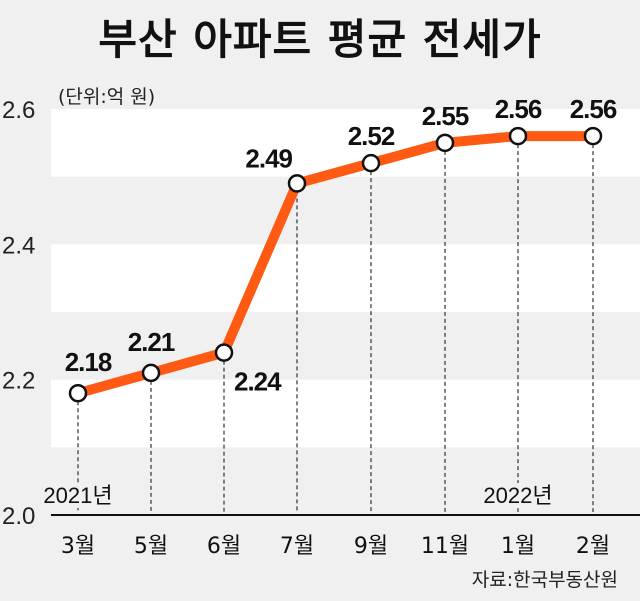 Image resolution: width=640 pixels, height=601 pixels. What do you see at coordinates (371, 546) in the screenshot?
I see `x-tick-label: 9월` at bounding box center [371, 546].